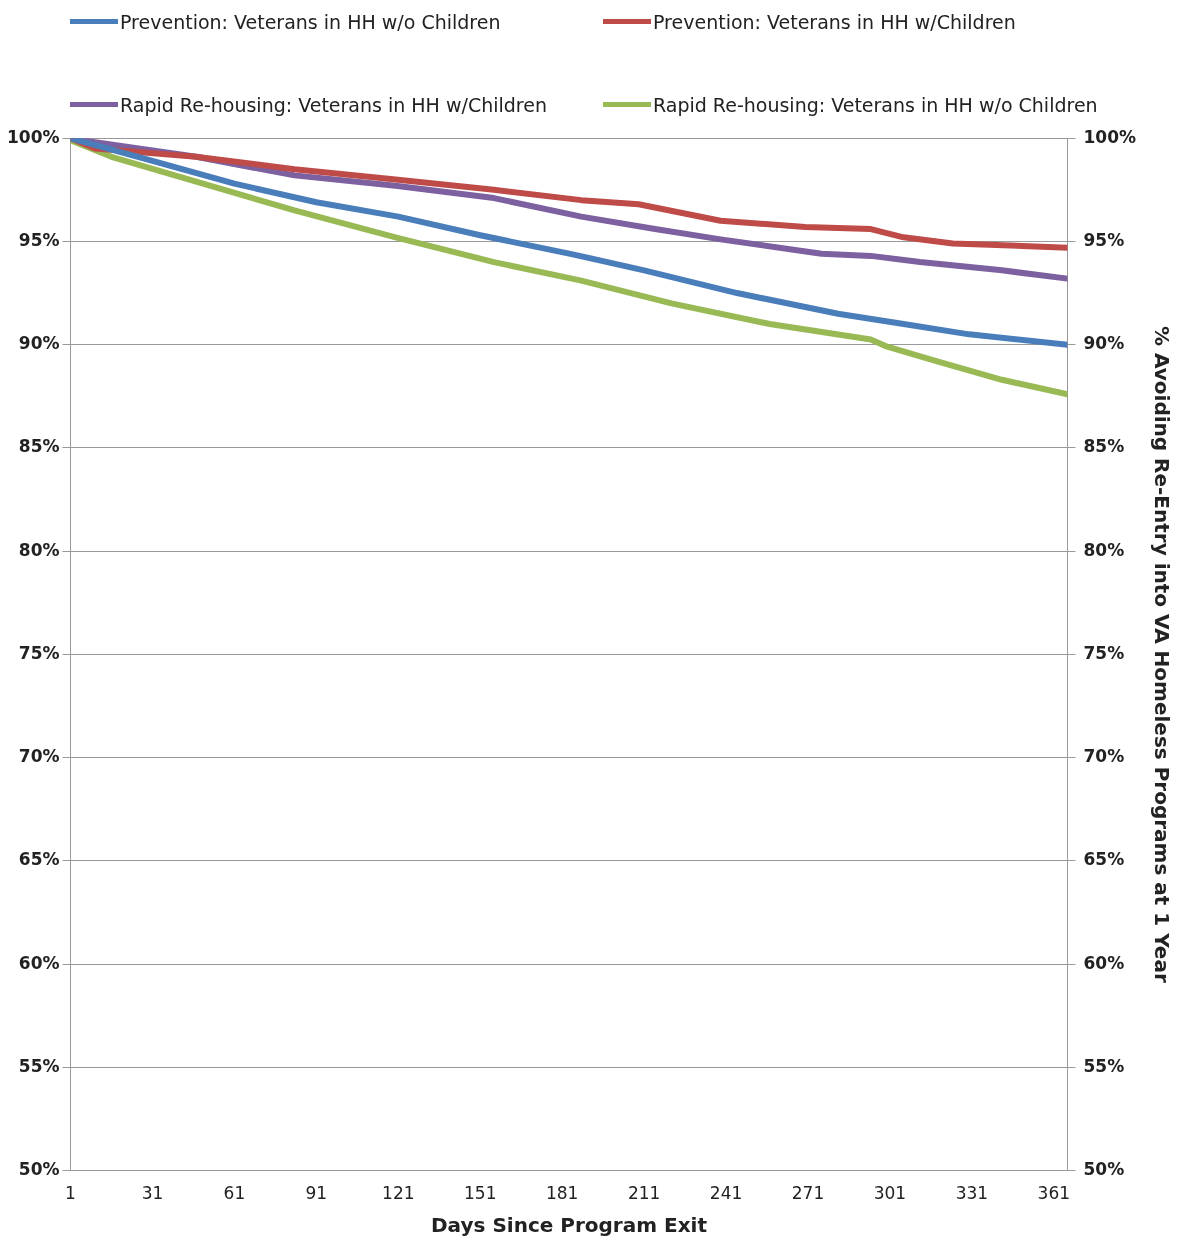 This screenshot has width=1180, height=1243. Describe the element at coordinates (1104, 343) in the screenshot. I see `y2-tick-label: 90%` at that location.